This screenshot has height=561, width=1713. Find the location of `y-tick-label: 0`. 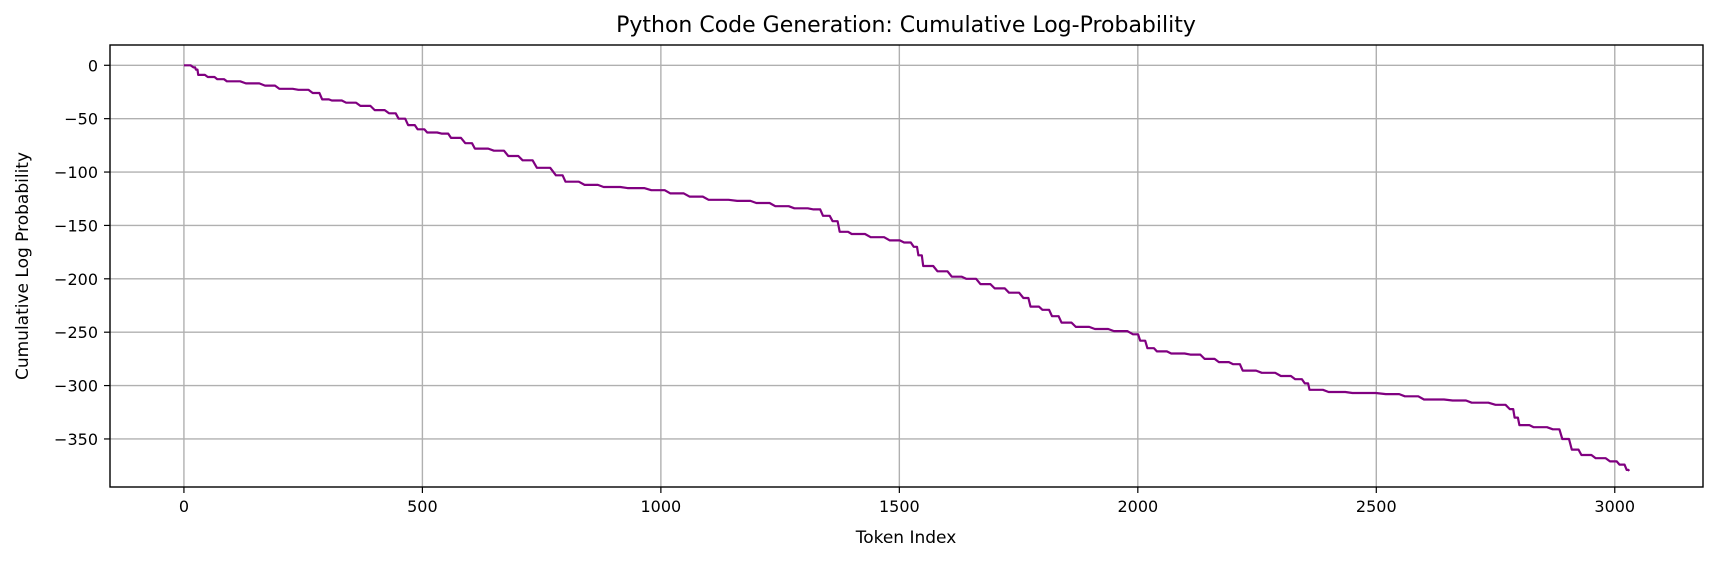

y-tick-label: 0 is located at coordinates (93, 65).